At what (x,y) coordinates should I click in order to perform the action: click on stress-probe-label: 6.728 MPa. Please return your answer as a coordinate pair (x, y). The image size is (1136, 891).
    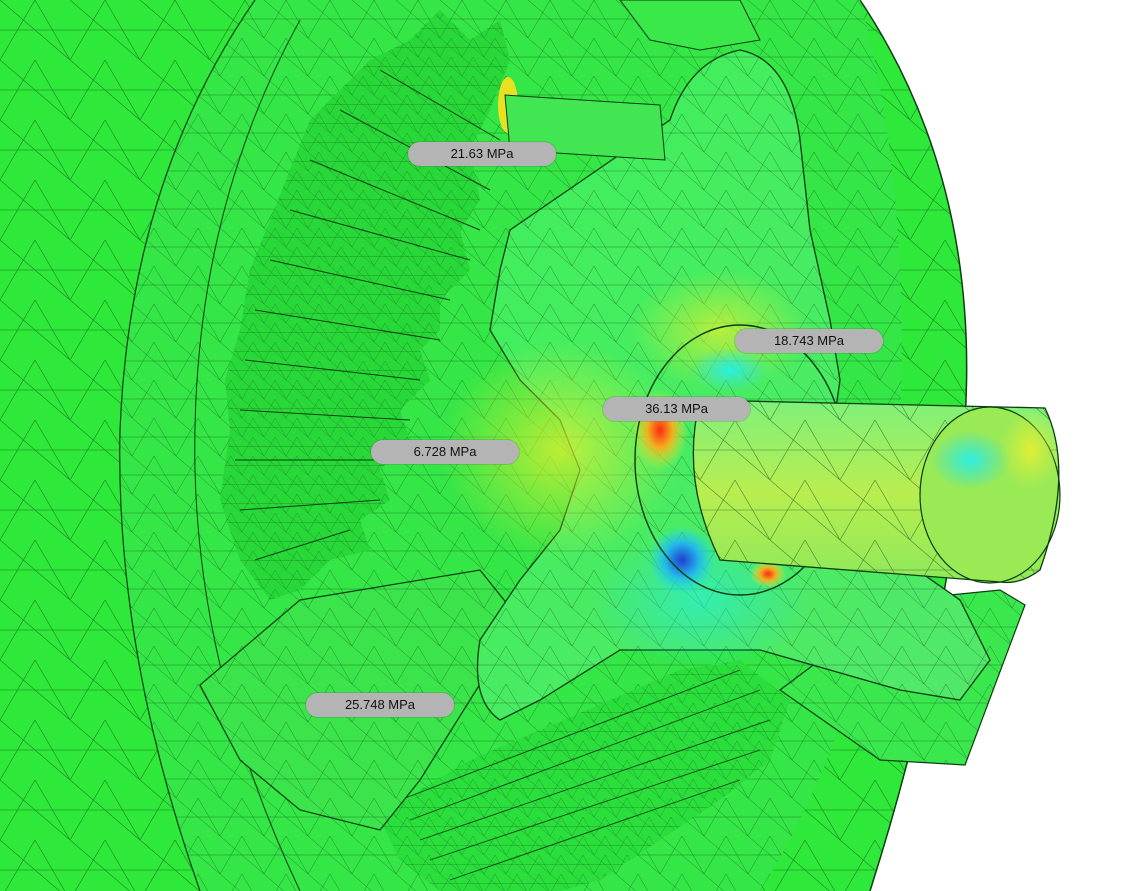
    Looking at the image, I should click on (445, 452).